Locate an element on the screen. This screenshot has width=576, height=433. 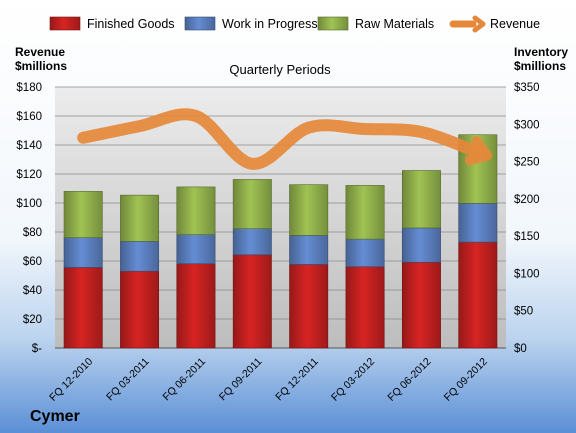
legend-label-raw-materials: Raw Materials is located at coordinates (394, 24).